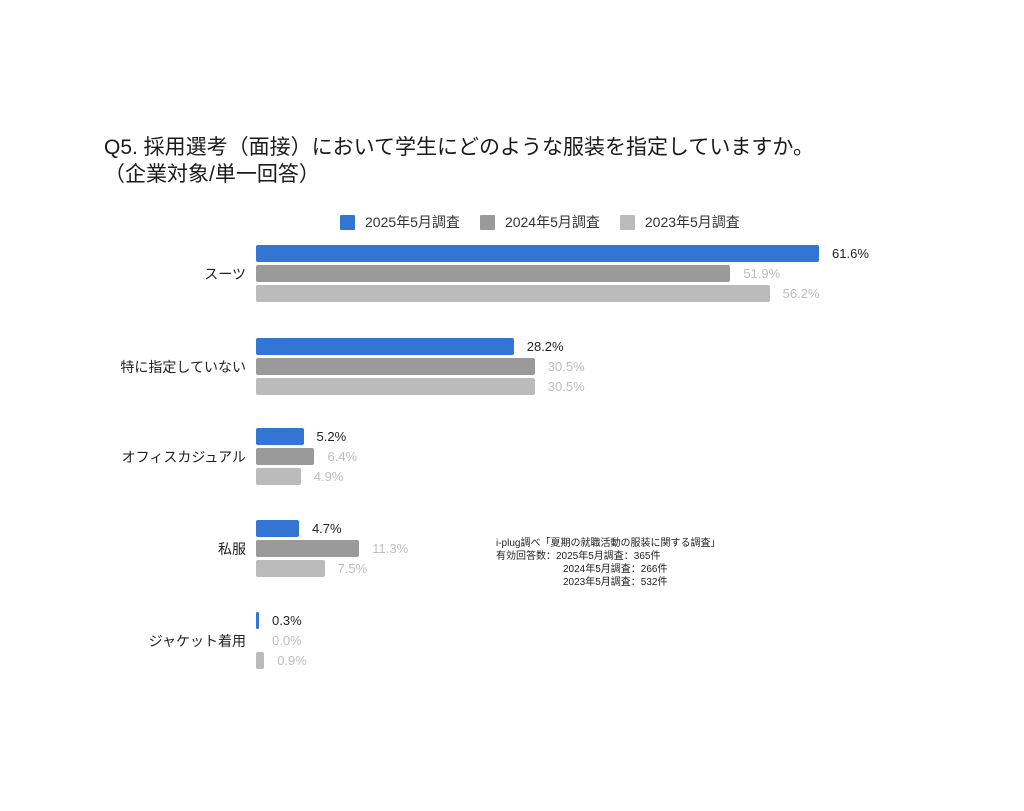 The width and height of the screenshot is (1024, 811). Describe the element at coordinates (762, 273) in the screenshot. I see `value-label: 51.9%` at that location.